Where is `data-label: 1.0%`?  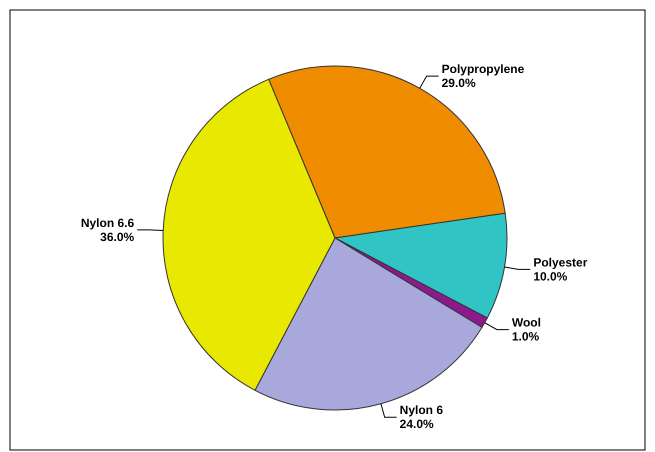
data-label: 1.0% is located at coordinates (526, 337).